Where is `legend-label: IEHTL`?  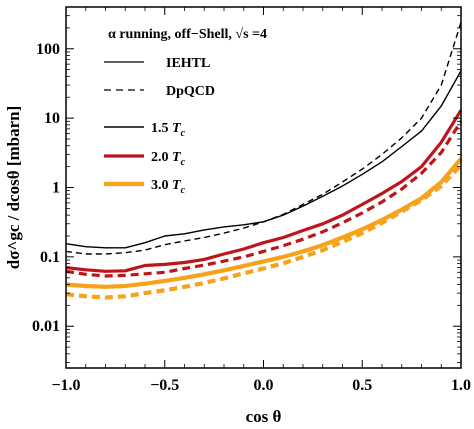
legend-label: IEHTL is located at coordinates (188, 63).